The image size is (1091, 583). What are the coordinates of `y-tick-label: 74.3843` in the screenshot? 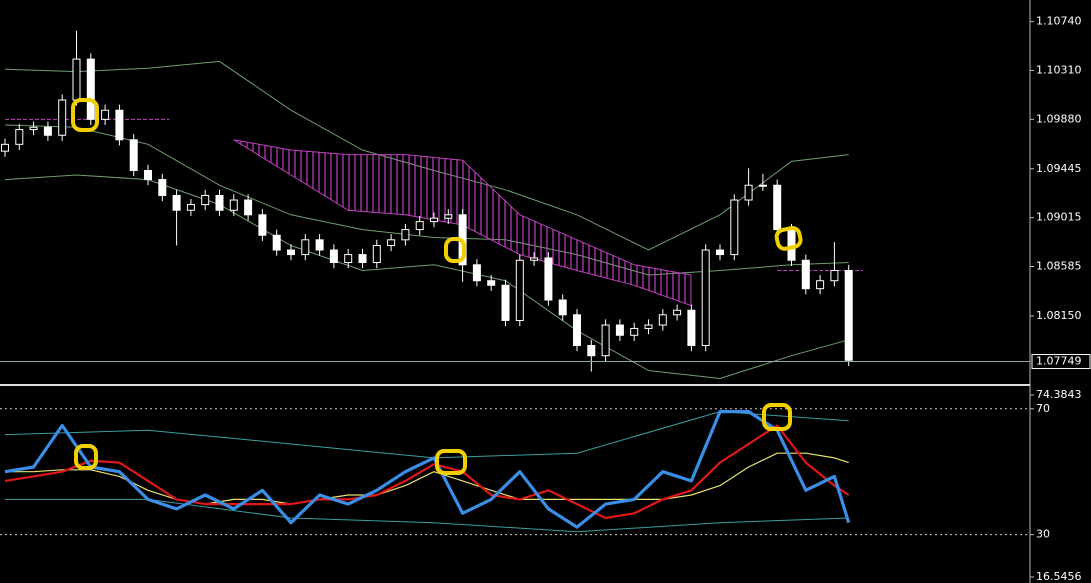 It's located at (1059, 394).